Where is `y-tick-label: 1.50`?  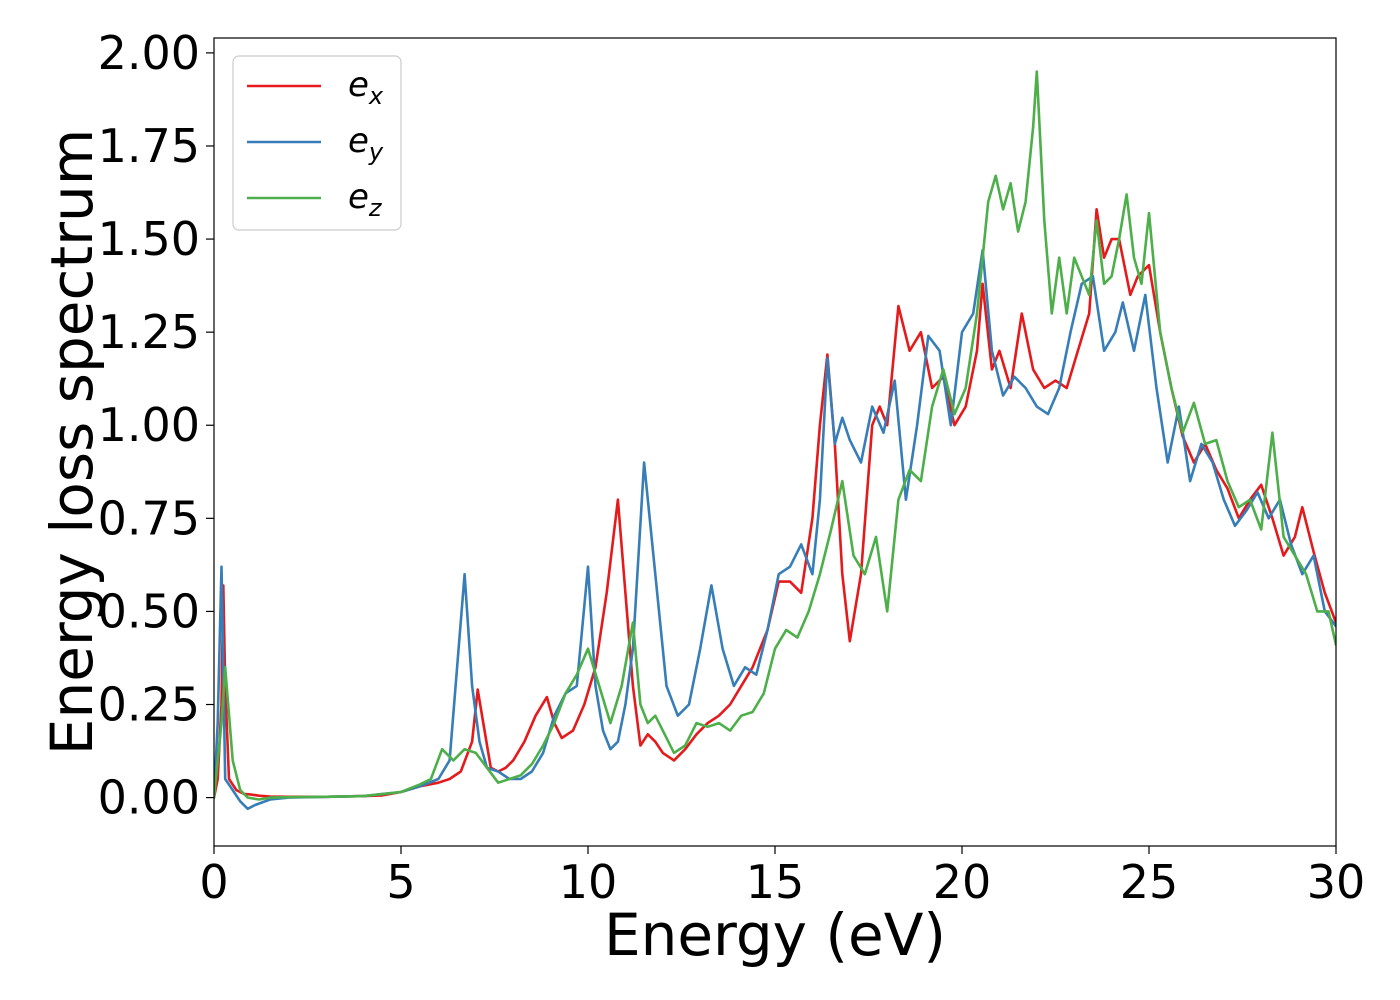
y-tick-label: 1.50 is located at coordinates (149, 239).